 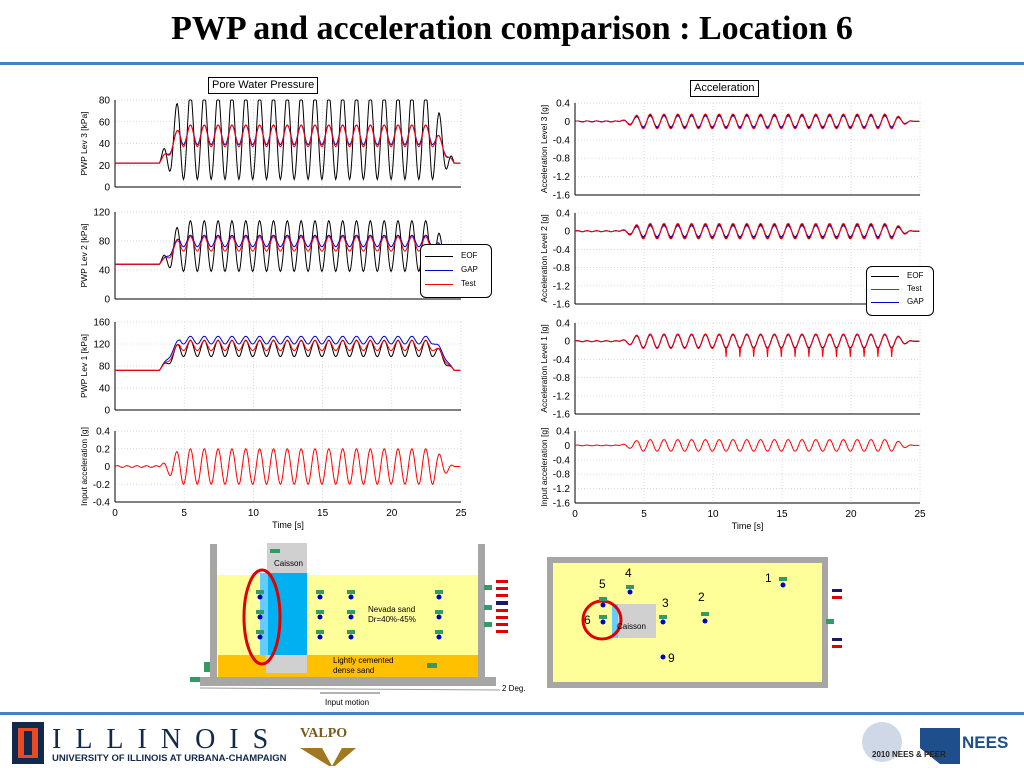 I want to click on plan-caisson, so click(x=637, y=621).